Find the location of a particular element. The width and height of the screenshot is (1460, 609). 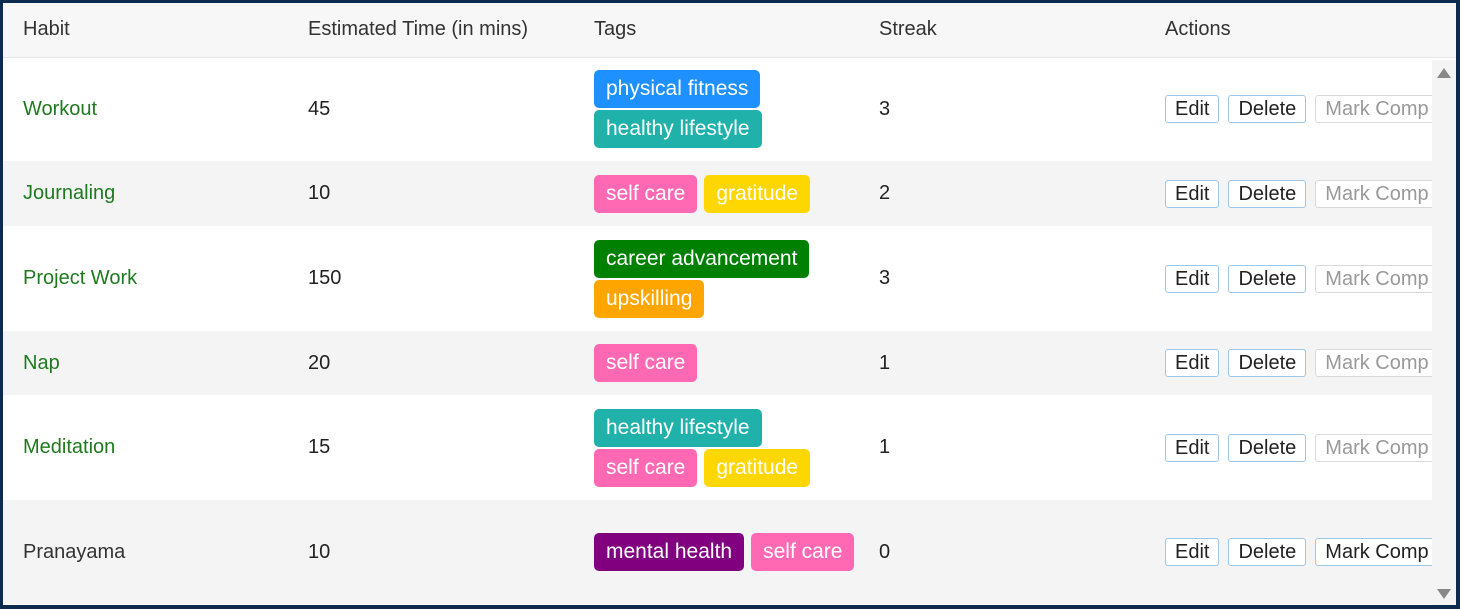

table-row: Nap 20 self care 1 Edit Delete Mark Comp is located at coordinates (717, 363).